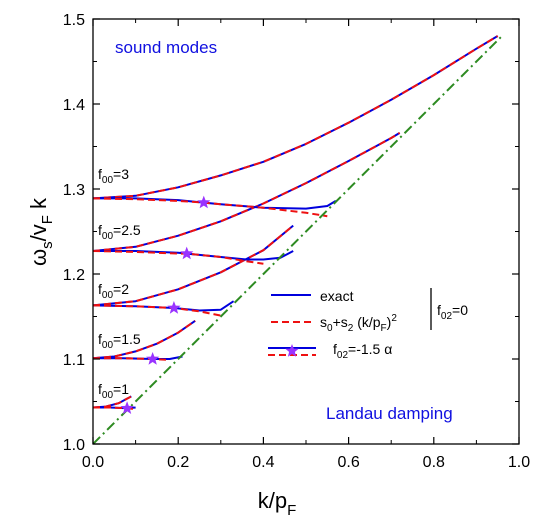  I want to click on svg-text: f00=3, so click(113, 176).